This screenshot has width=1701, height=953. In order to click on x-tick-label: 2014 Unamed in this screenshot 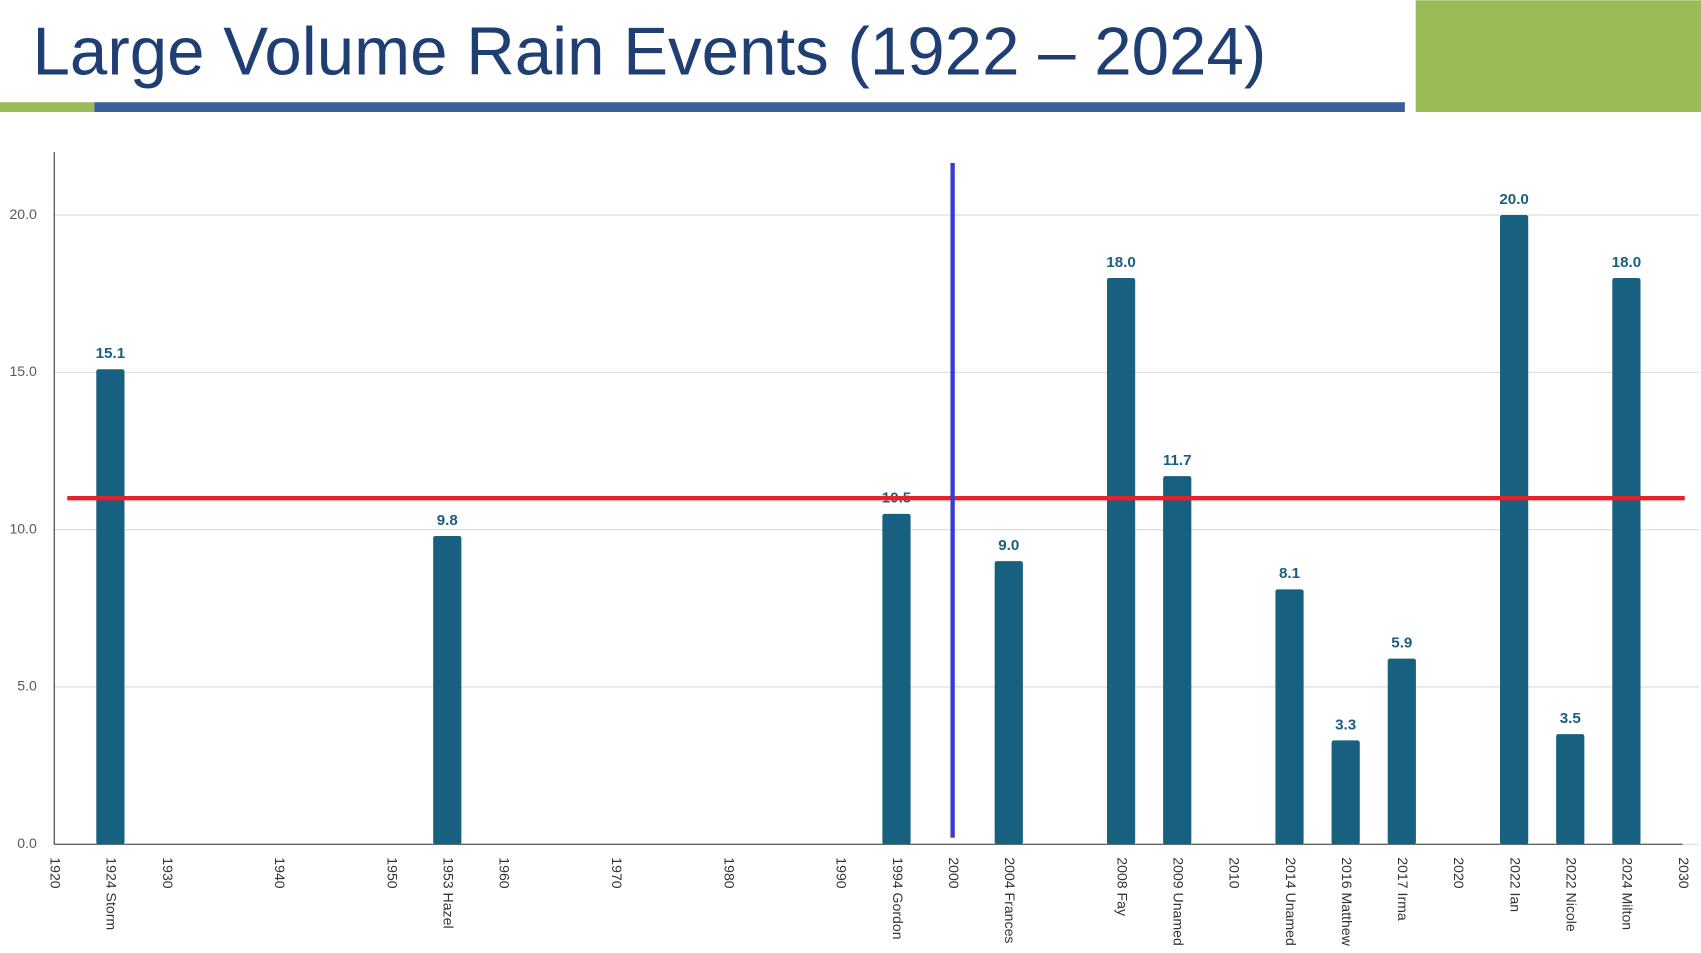, I will do `click(1291, 901)`.